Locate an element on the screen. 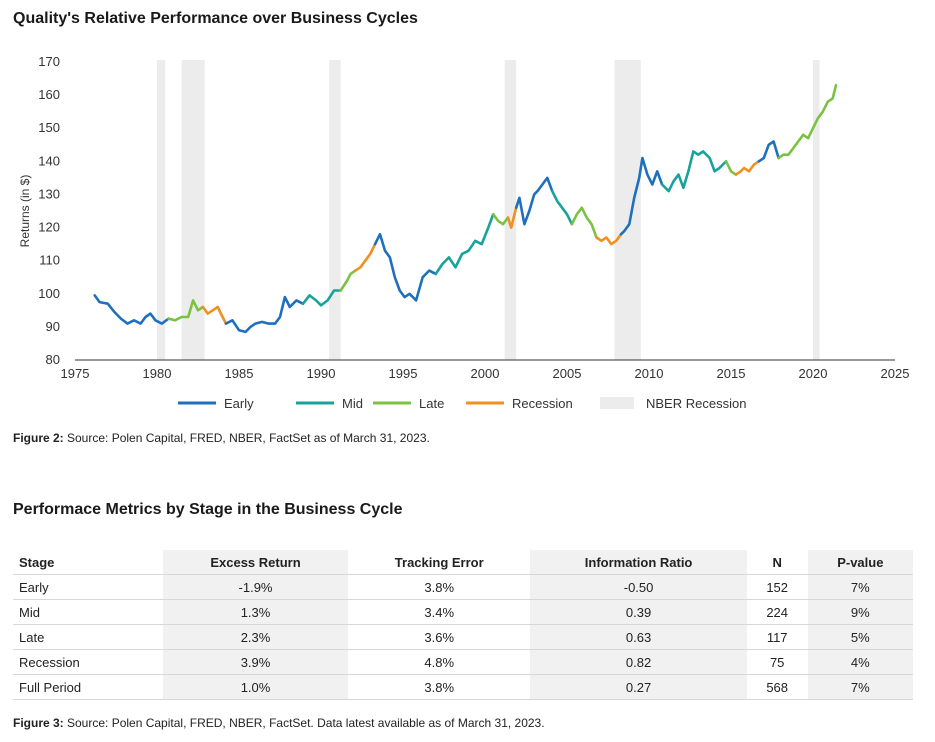  x-tick-label: 1990 is located at coordinates (321, 373).